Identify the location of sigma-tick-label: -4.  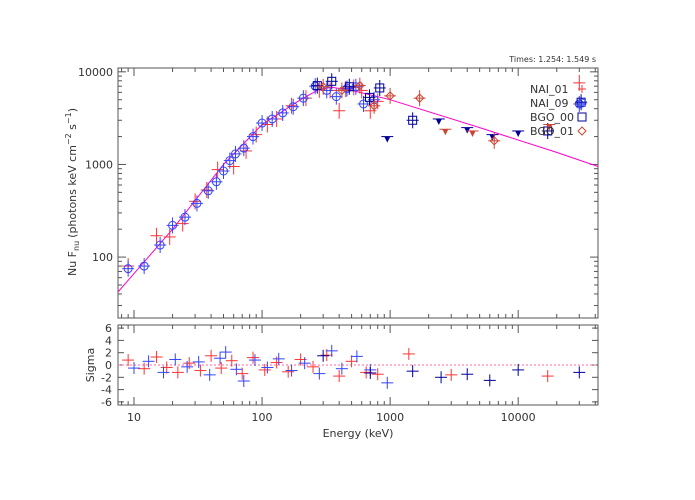
(106, 390).